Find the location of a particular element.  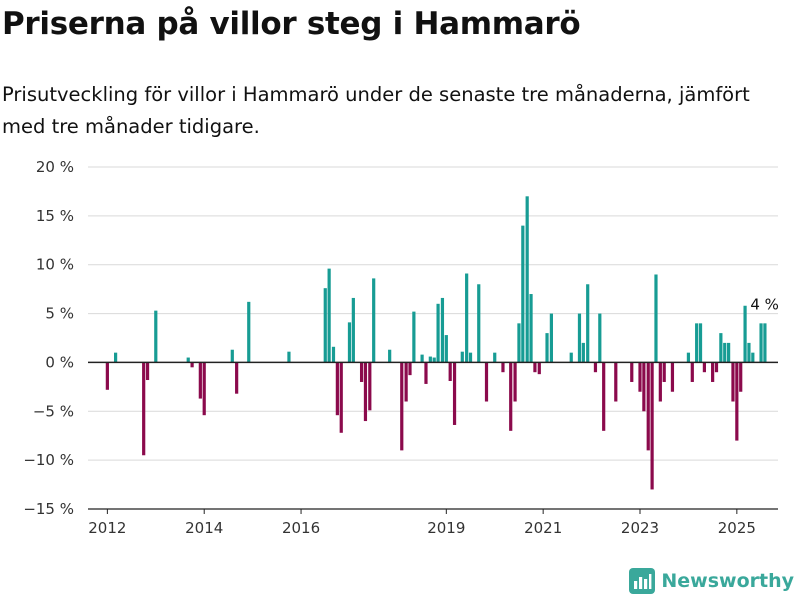

y-tick-label: 10 % is located at coordinates (55, 265).